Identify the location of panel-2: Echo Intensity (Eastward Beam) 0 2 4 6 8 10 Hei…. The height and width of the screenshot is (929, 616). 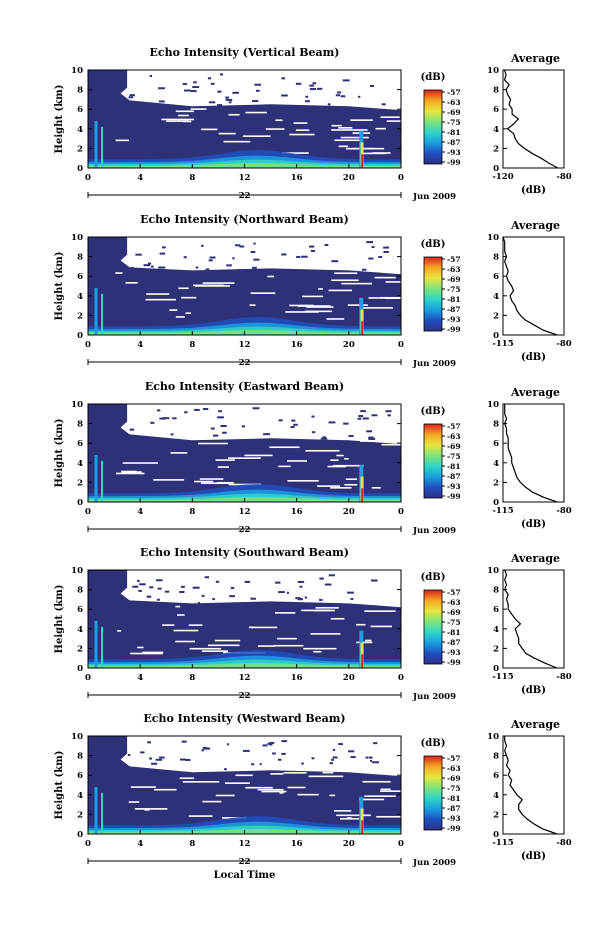
(313, 458).